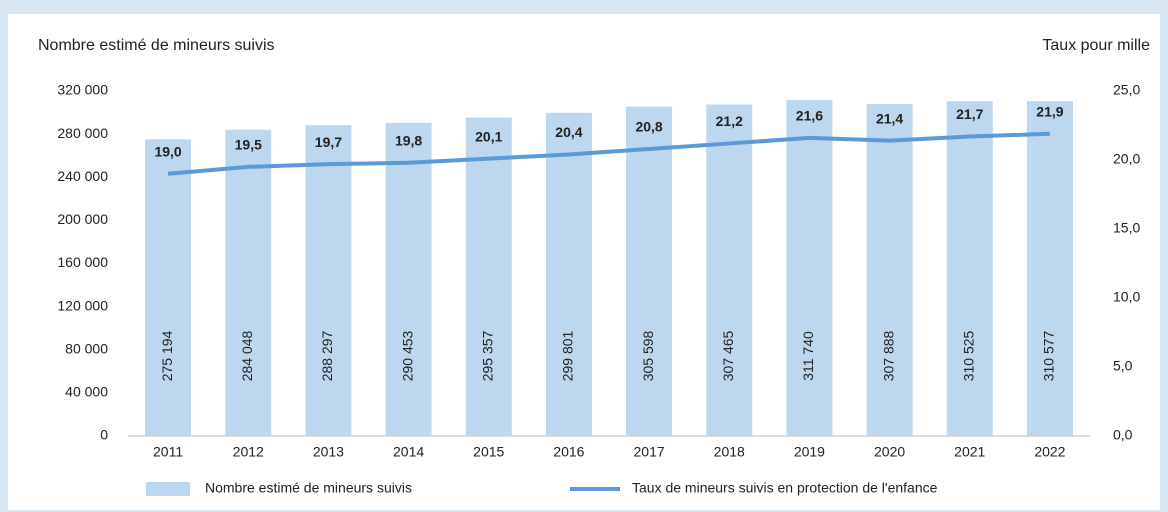 This screenshot has height=512, width=1168. Describe the element at coordinates (156, 45) in the screenshot. I see `y-axis-title: Nombre estimé de mineurs suivis` at that location.